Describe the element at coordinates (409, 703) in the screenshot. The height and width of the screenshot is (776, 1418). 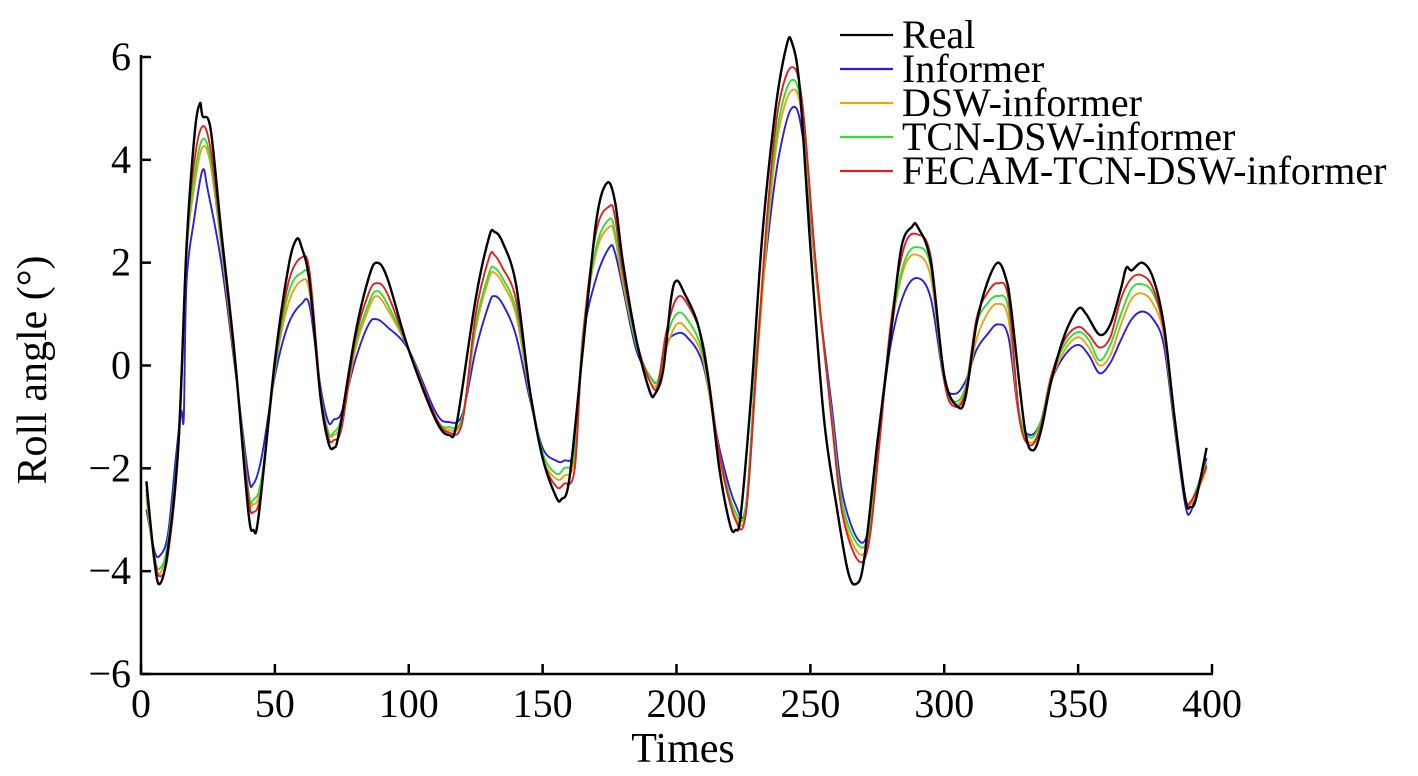
I see `x-tick-label: 100` at that location.